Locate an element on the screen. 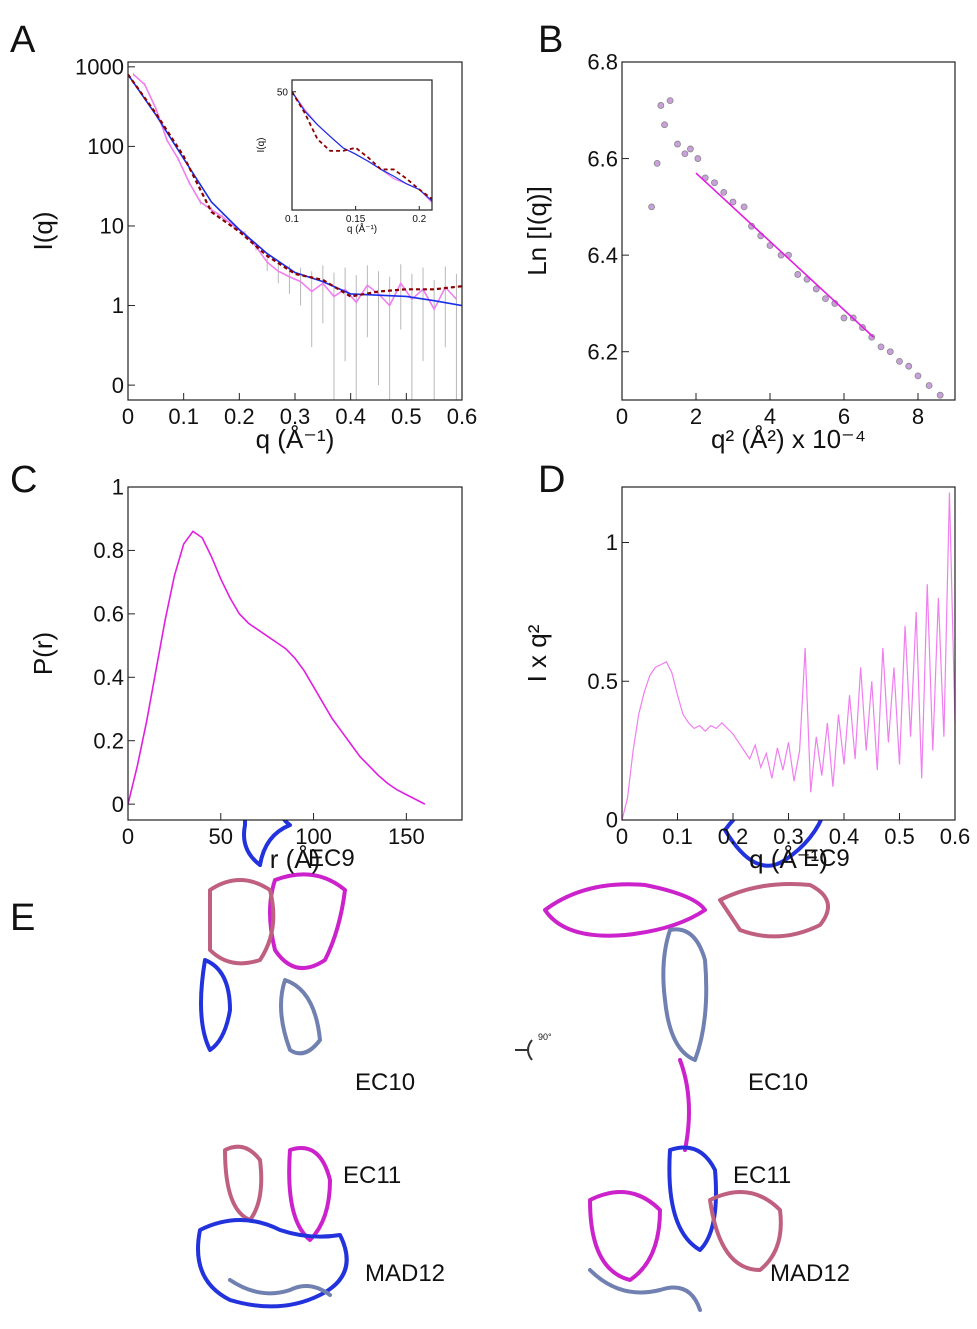  y-tick-label: 100 is located at coordinates (105, 146).